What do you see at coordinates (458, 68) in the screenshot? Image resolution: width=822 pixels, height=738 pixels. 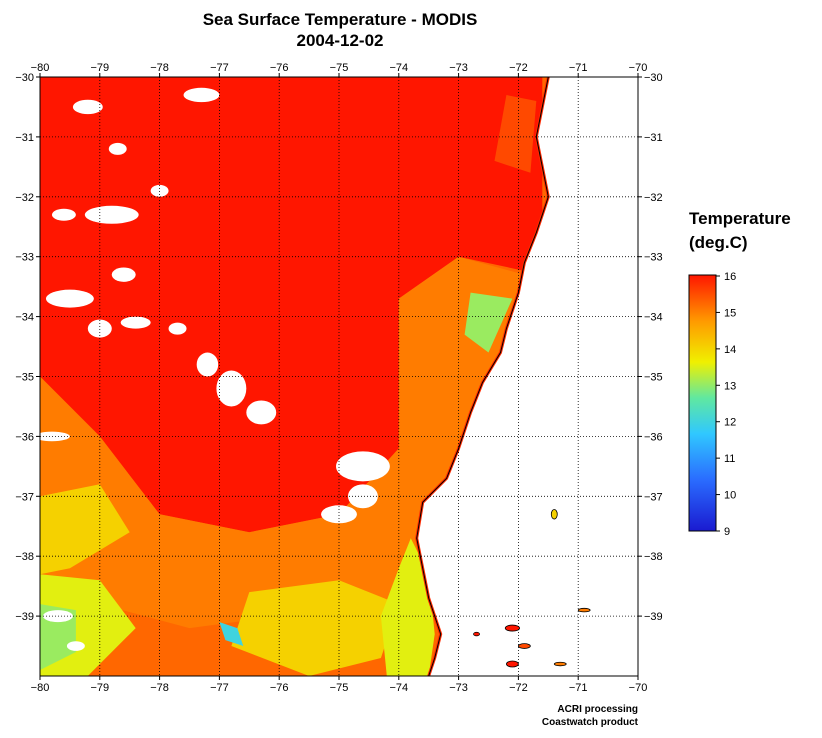 I see `x-tick-label-top: −73` at bounding box center [458, 68].